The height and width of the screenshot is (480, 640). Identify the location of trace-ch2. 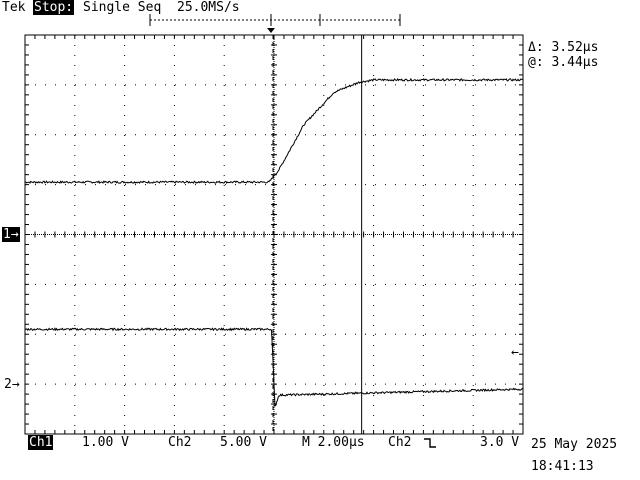
(274, 367).